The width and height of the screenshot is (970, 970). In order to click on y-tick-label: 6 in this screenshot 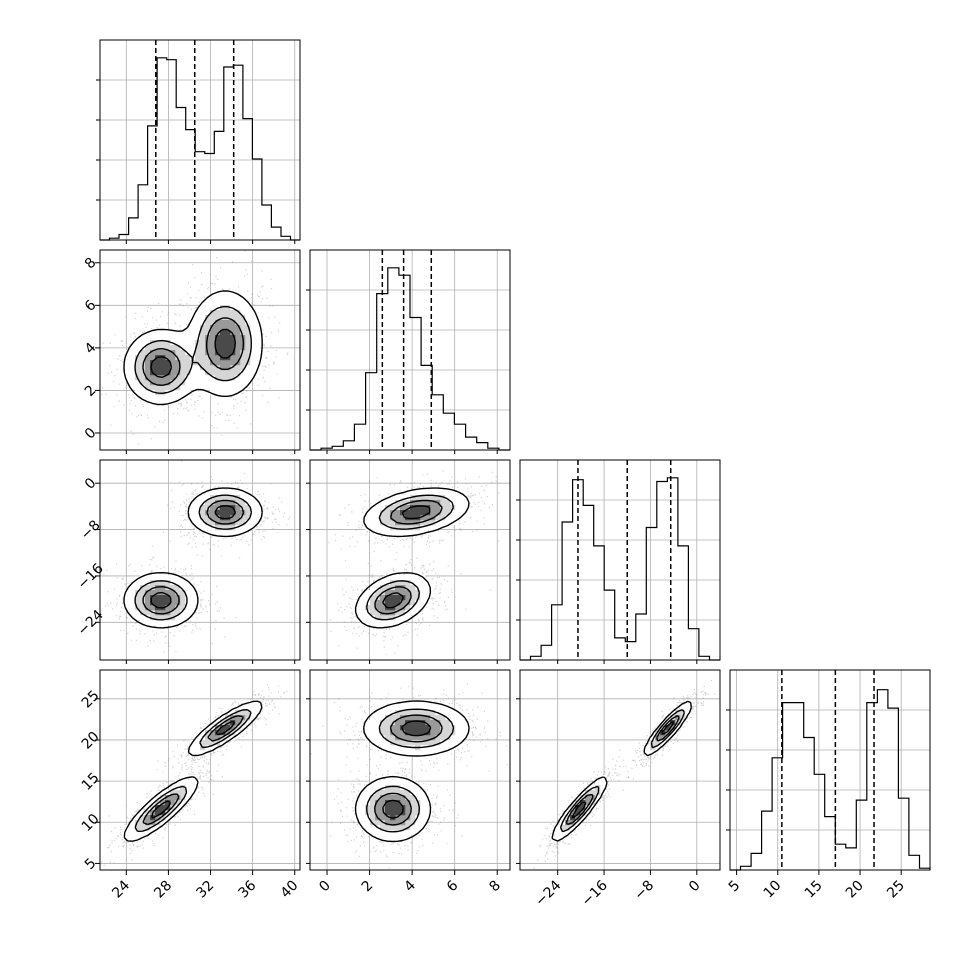, I will do `click(91, 306)`.